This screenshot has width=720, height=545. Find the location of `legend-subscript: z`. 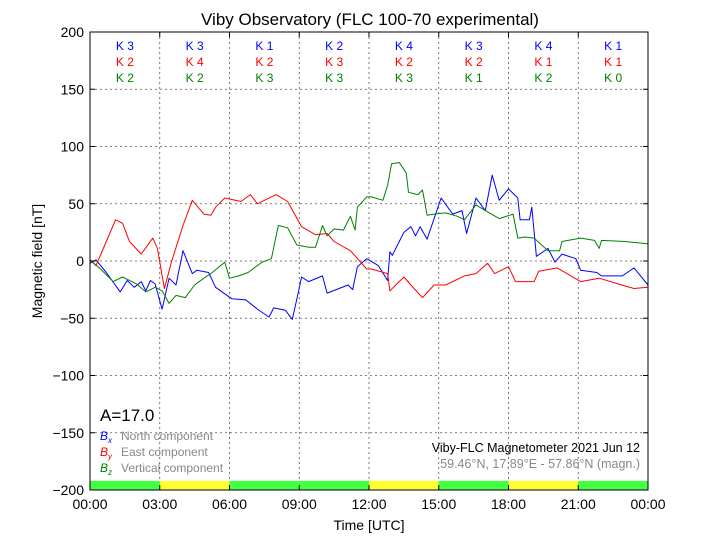

legend-subscript: z is located at coordinates (109, 472).